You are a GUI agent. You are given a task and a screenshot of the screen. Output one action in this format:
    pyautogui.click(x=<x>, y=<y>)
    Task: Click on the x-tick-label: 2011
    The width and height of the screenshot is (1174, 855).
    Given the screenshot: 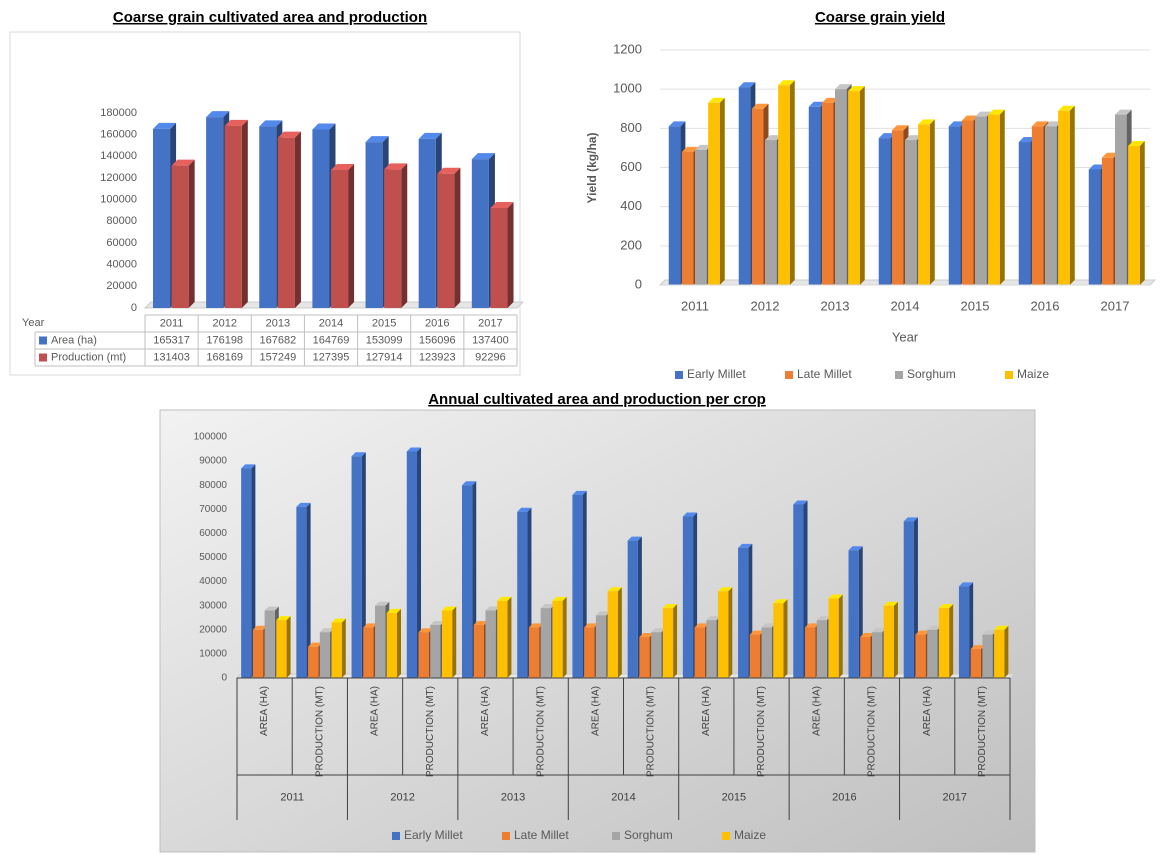 What is the action you would take?
    pyautogui.click(x=695, y=305)
    